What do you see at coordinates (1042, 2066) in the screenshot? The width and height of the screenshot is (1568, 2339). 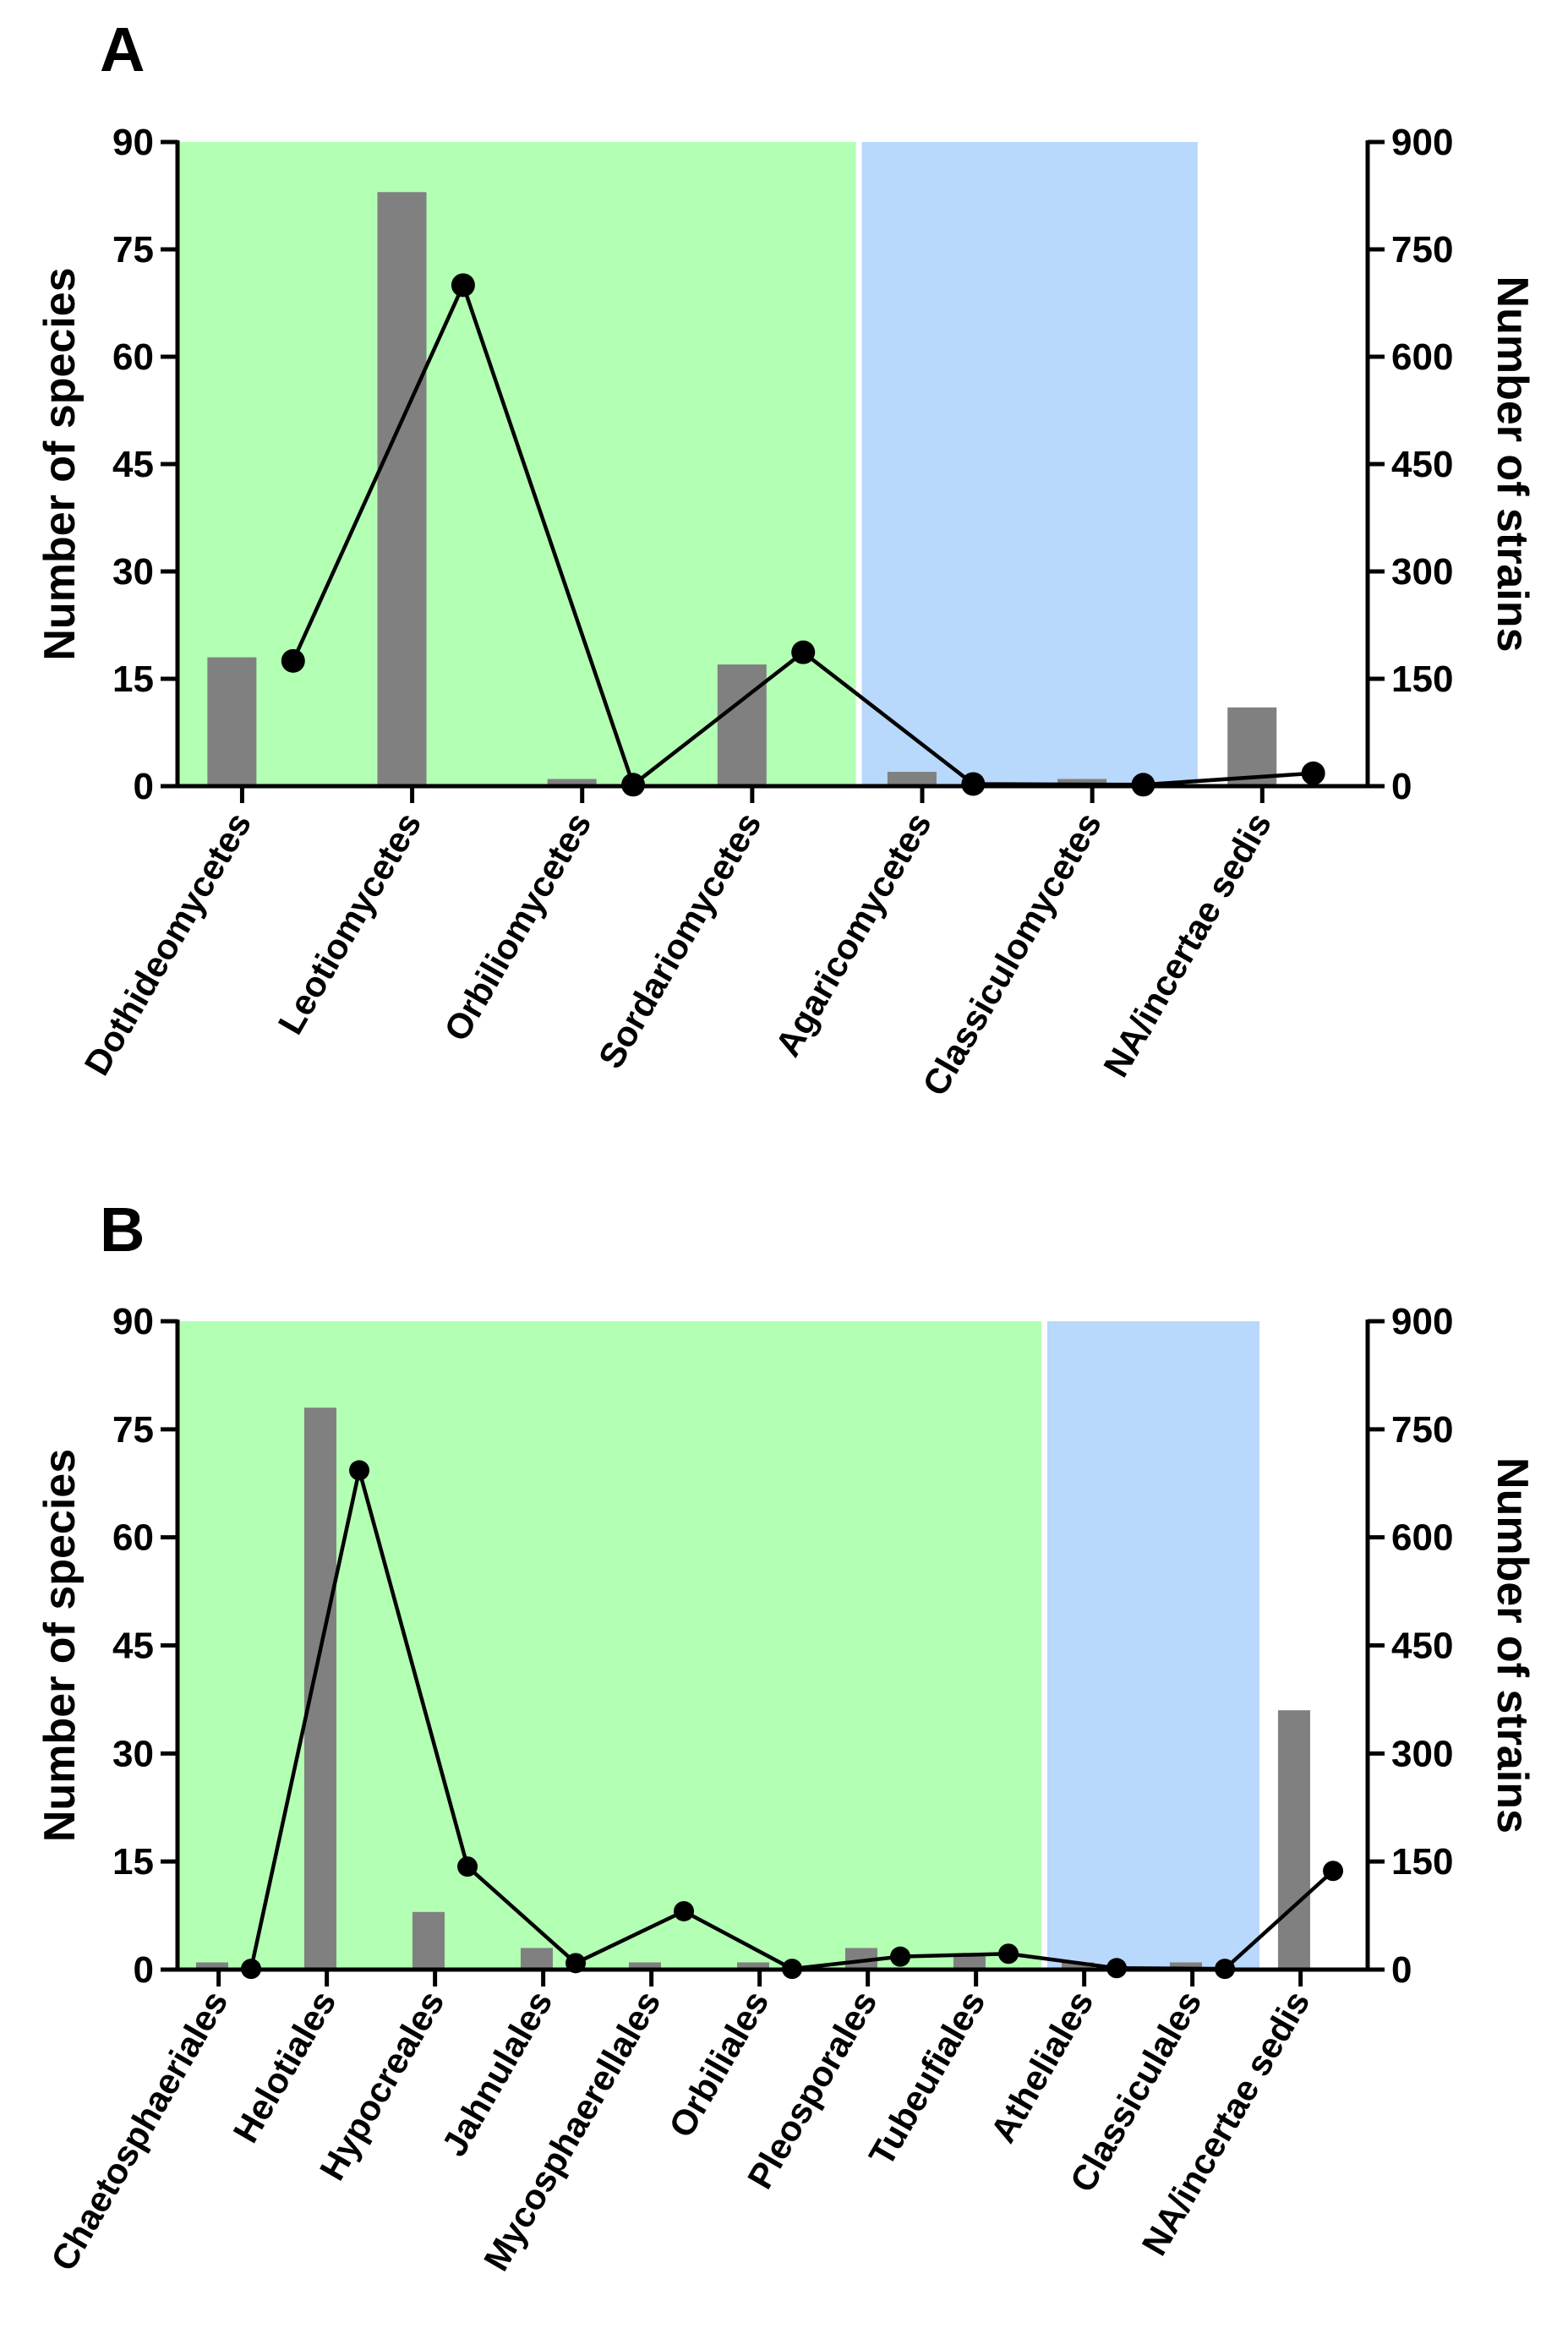 I see `category-label: Atheliales` at bounding box center [1042, 2066].